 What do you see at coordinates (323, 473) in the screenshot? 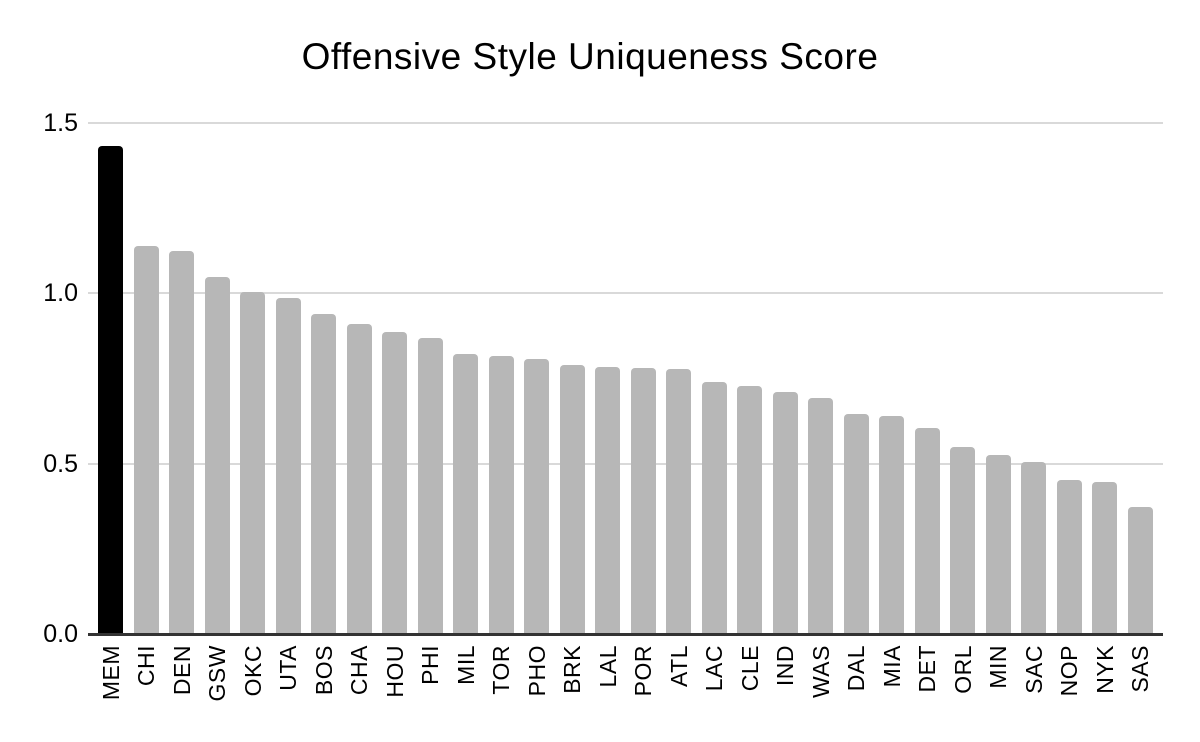
I see `bar-bos` at bounding box center [323, 473].